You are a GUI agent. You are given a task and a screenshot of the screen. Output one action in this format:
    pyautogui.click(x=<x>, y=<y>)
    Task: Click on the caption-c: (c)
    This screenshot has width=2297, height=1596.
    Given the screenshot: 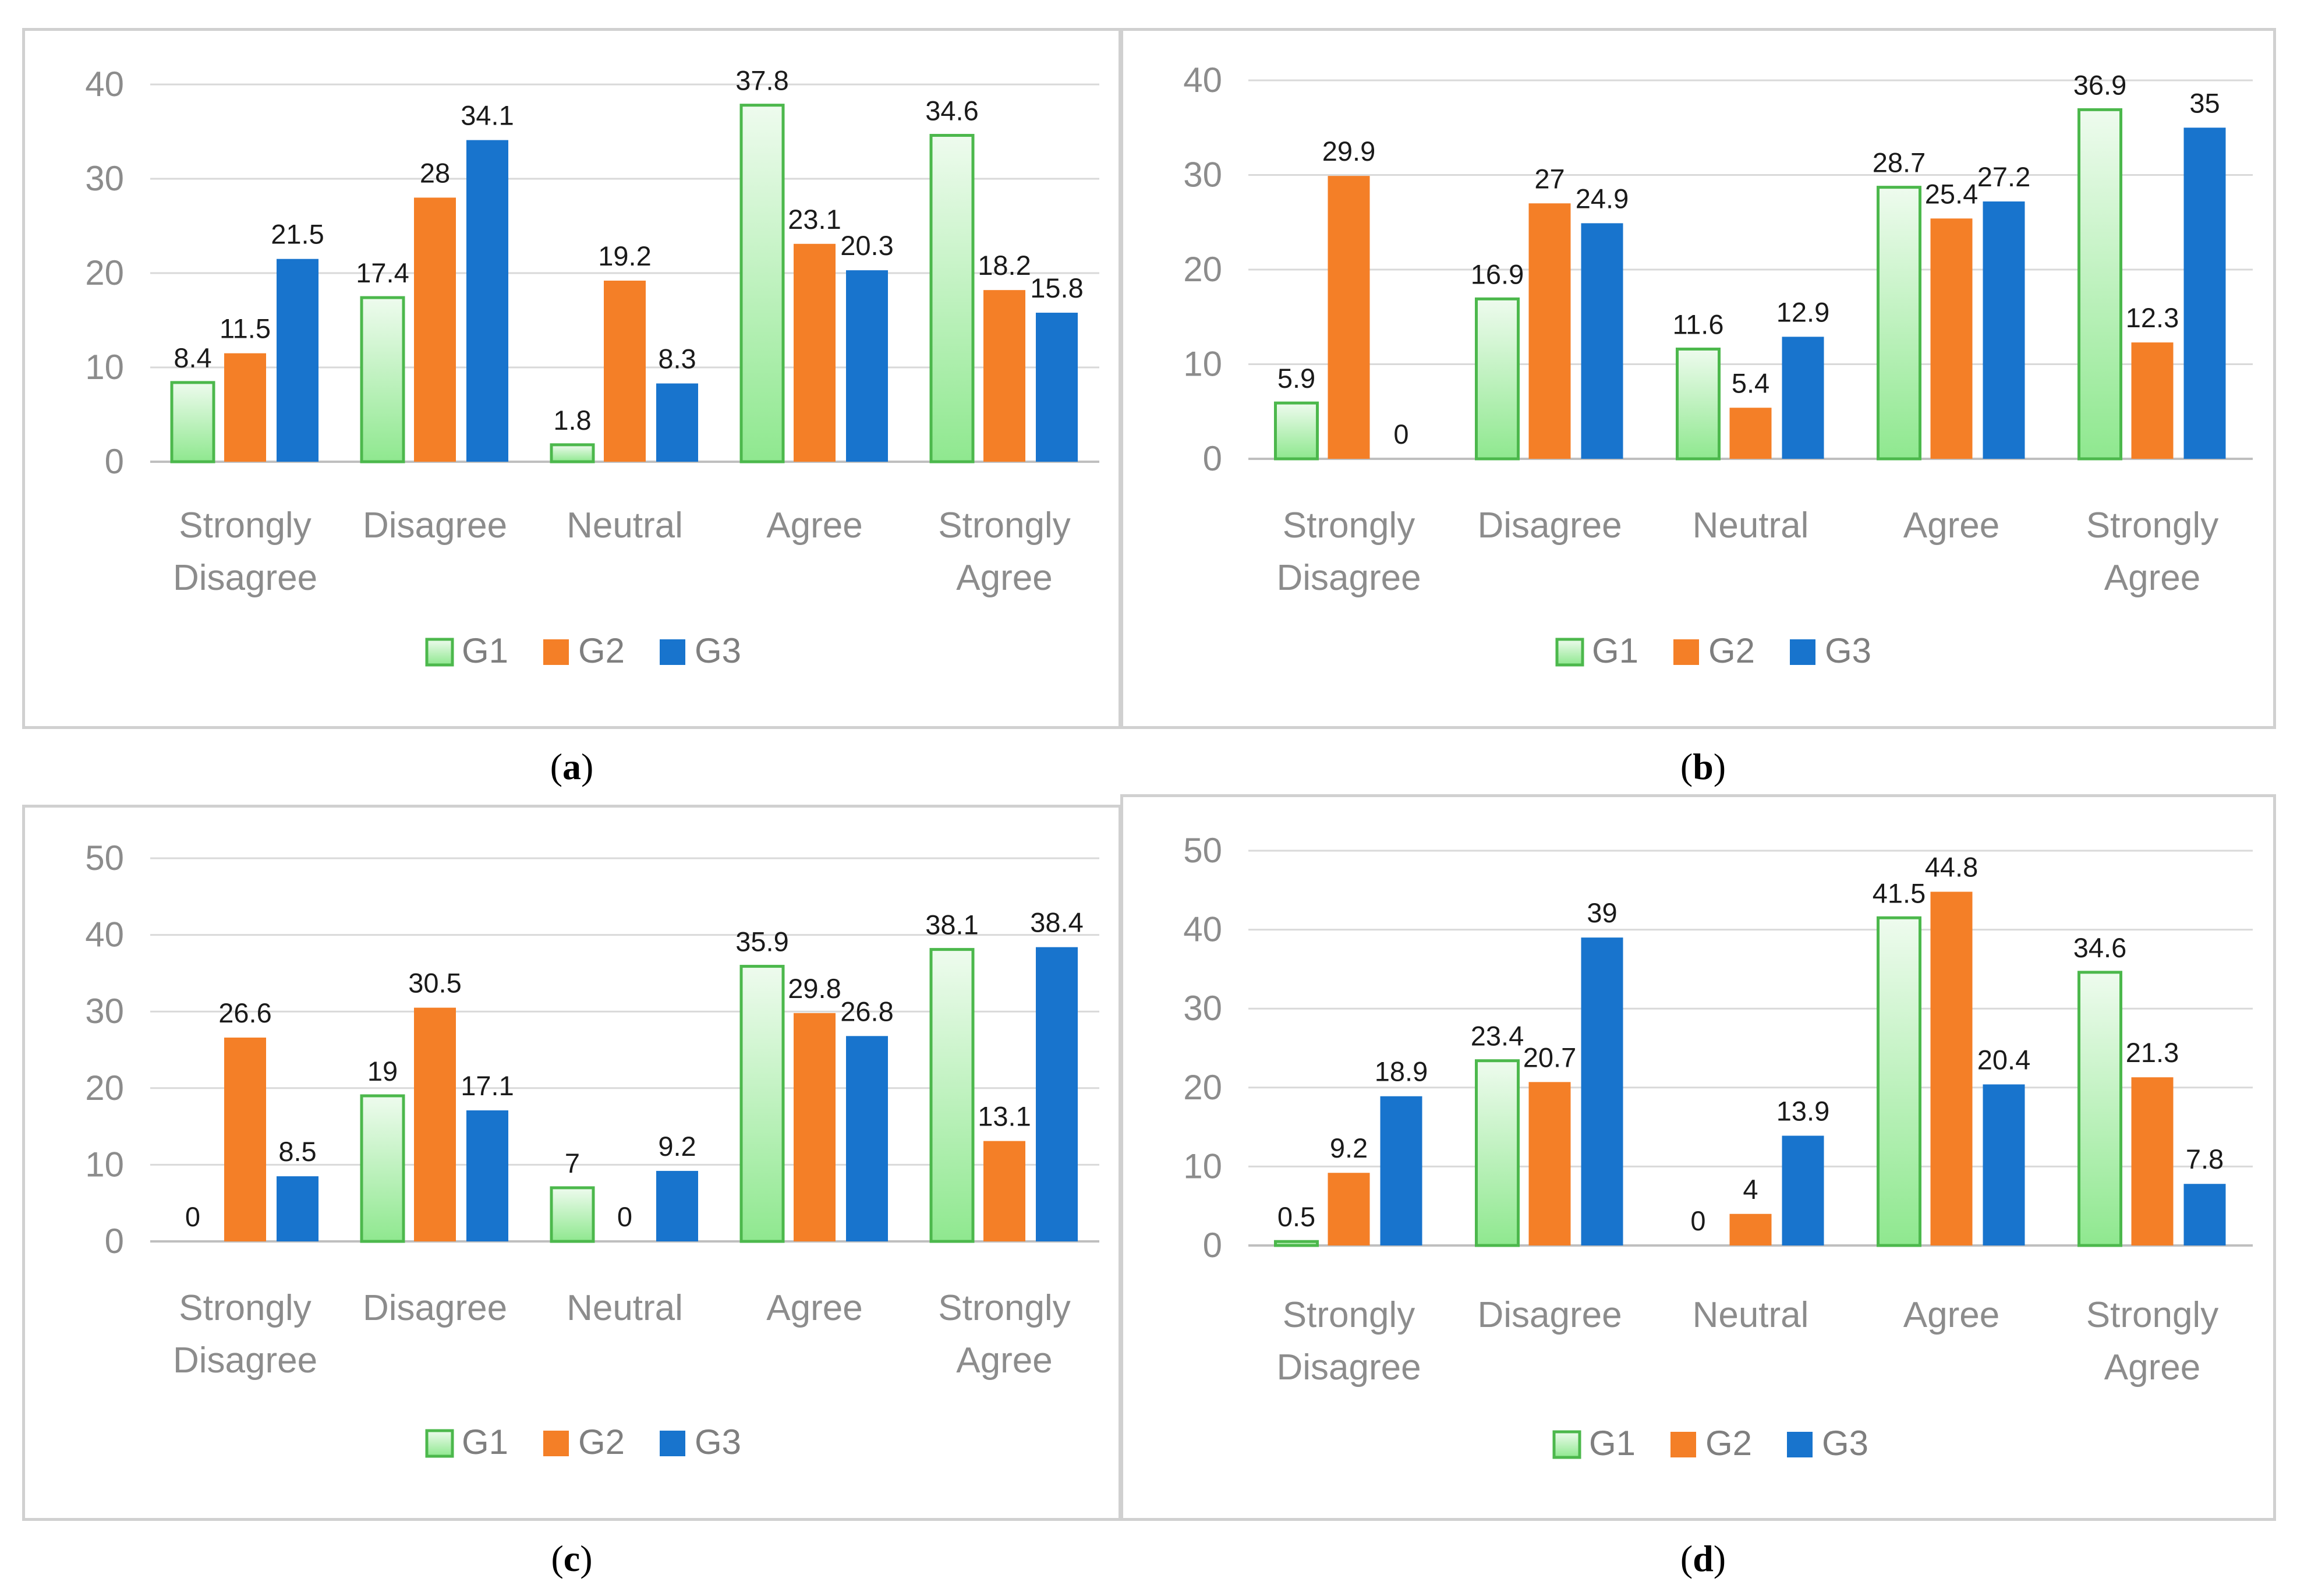 What is the action you would take?
    pyautogui.click(x=572, y=1558)
    